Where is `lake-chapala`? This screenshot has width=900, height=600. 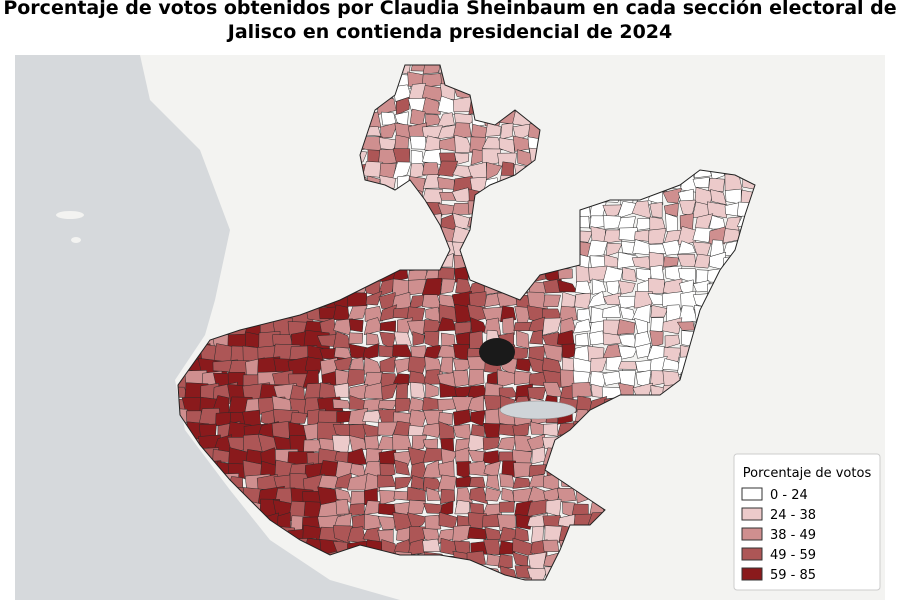
lake-chapala is located at coordinates (538, 410).